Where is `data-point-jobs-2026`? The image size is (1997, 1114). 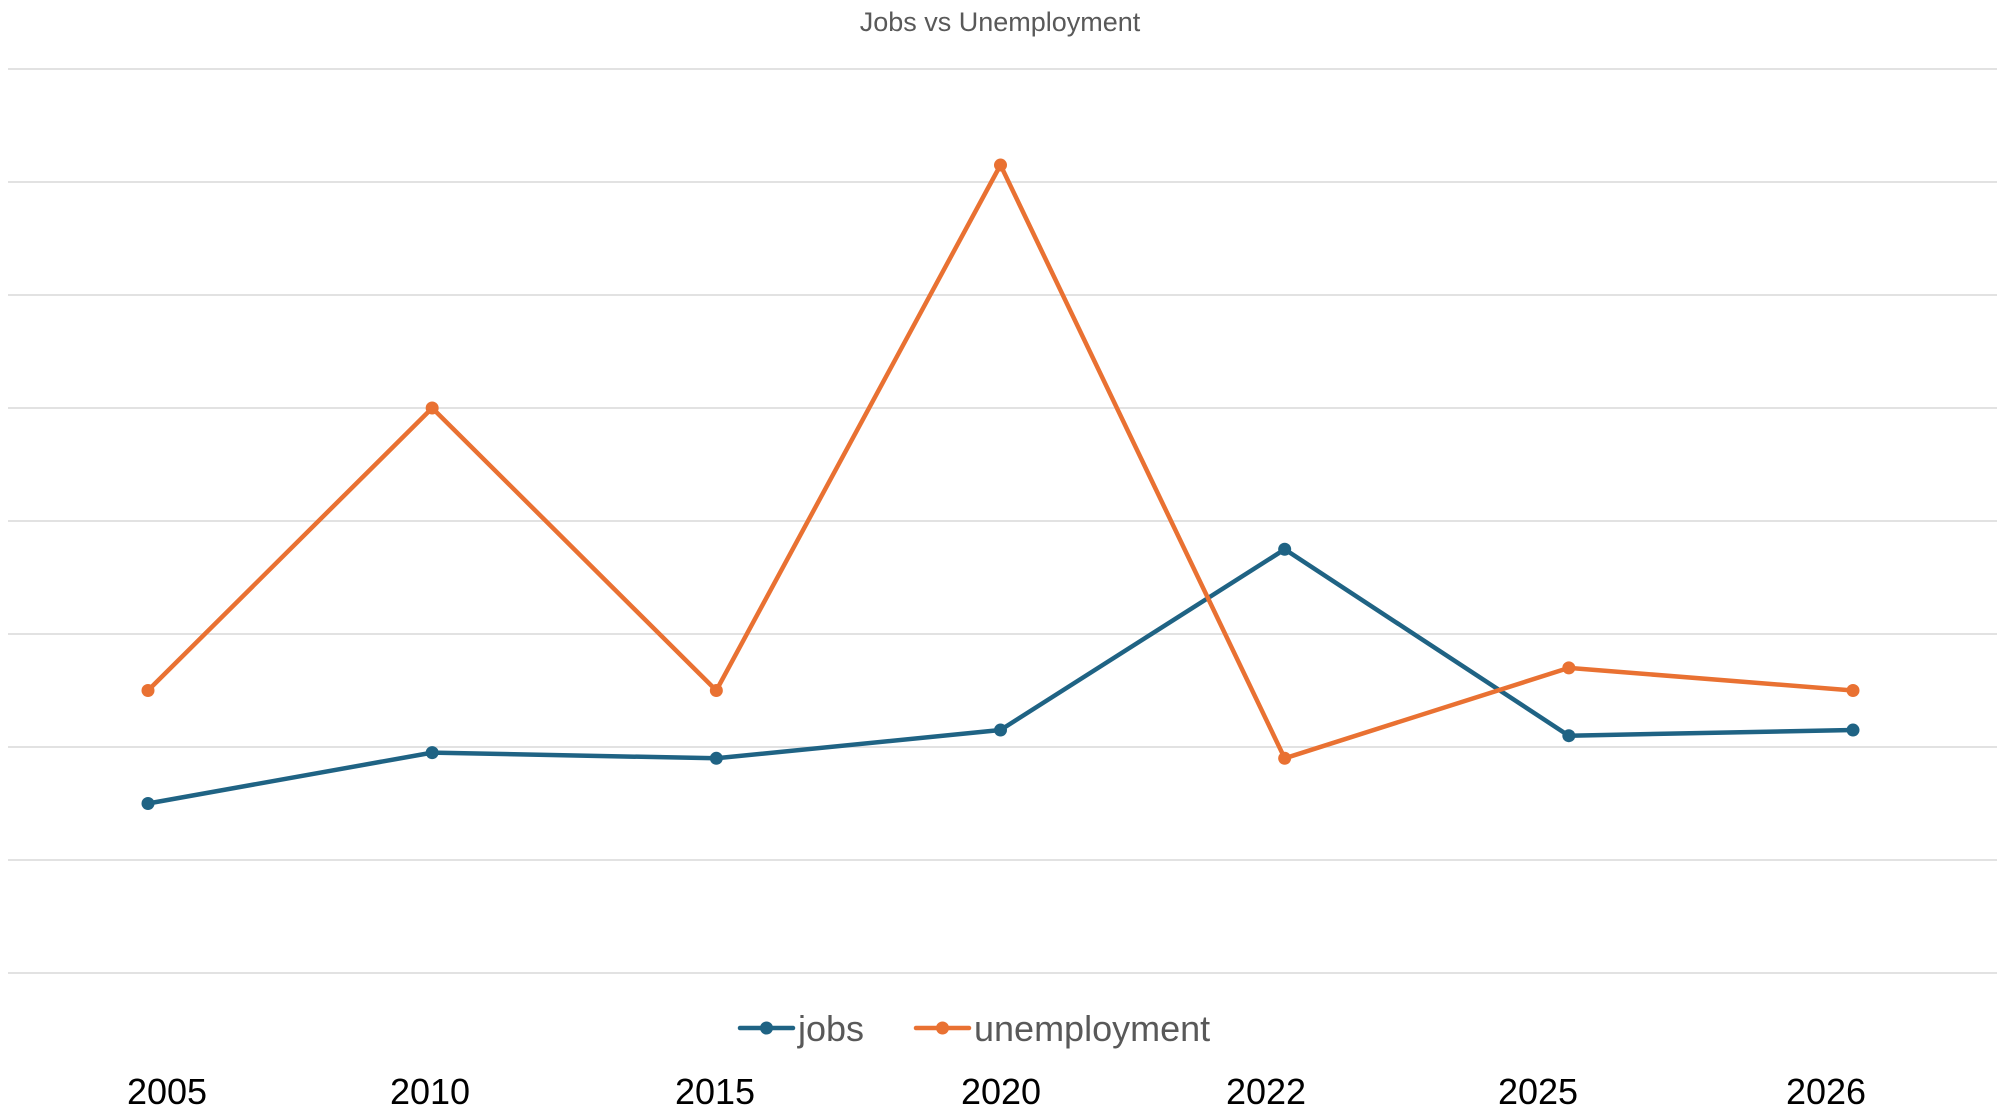
data-point-jobs-2026 is located at coordinates (1853, 730).